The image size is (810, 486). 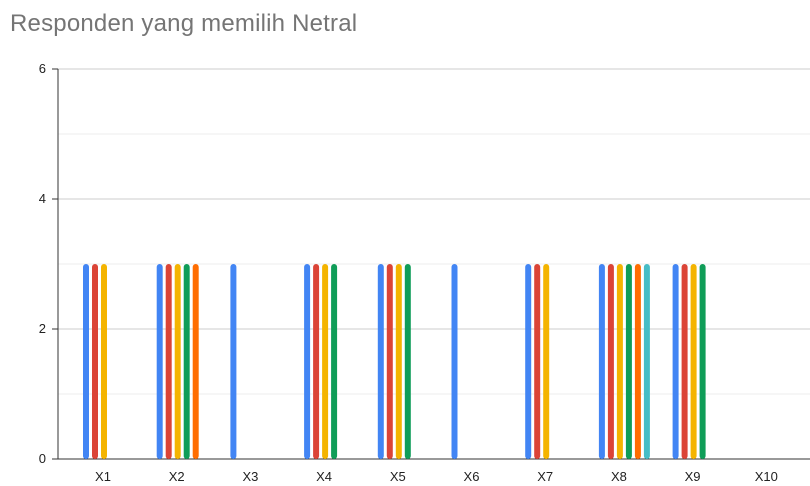 I want to click on x-tick-label: X7, so click(x=545, y=476).